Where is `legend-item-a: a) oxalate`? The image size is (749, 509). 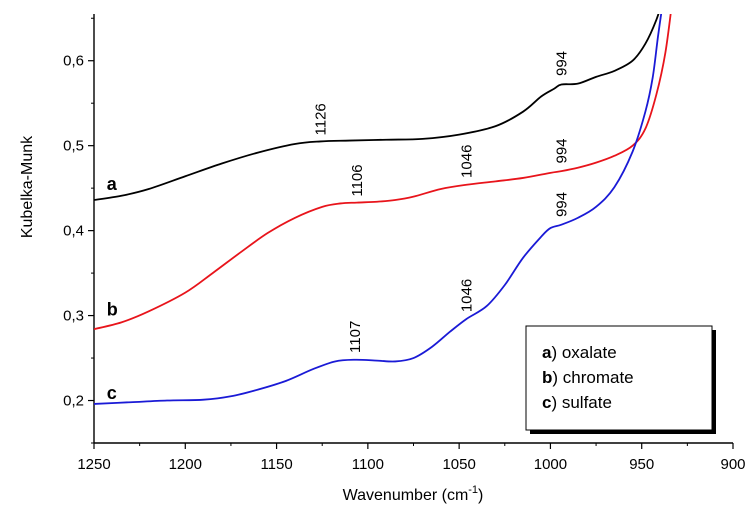
legend-item-a: a) oxalate is located at coordinates (579, 352).